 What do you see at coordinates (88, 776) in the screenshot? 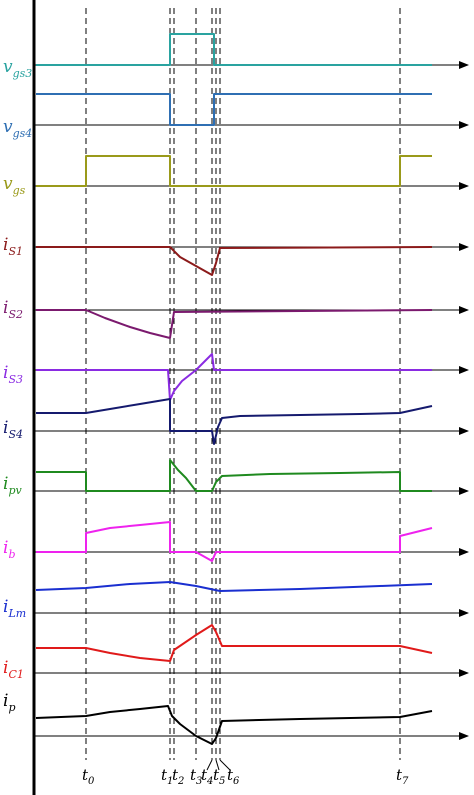
I see `time-label-t0: t0` at bounding box center [88, 776].